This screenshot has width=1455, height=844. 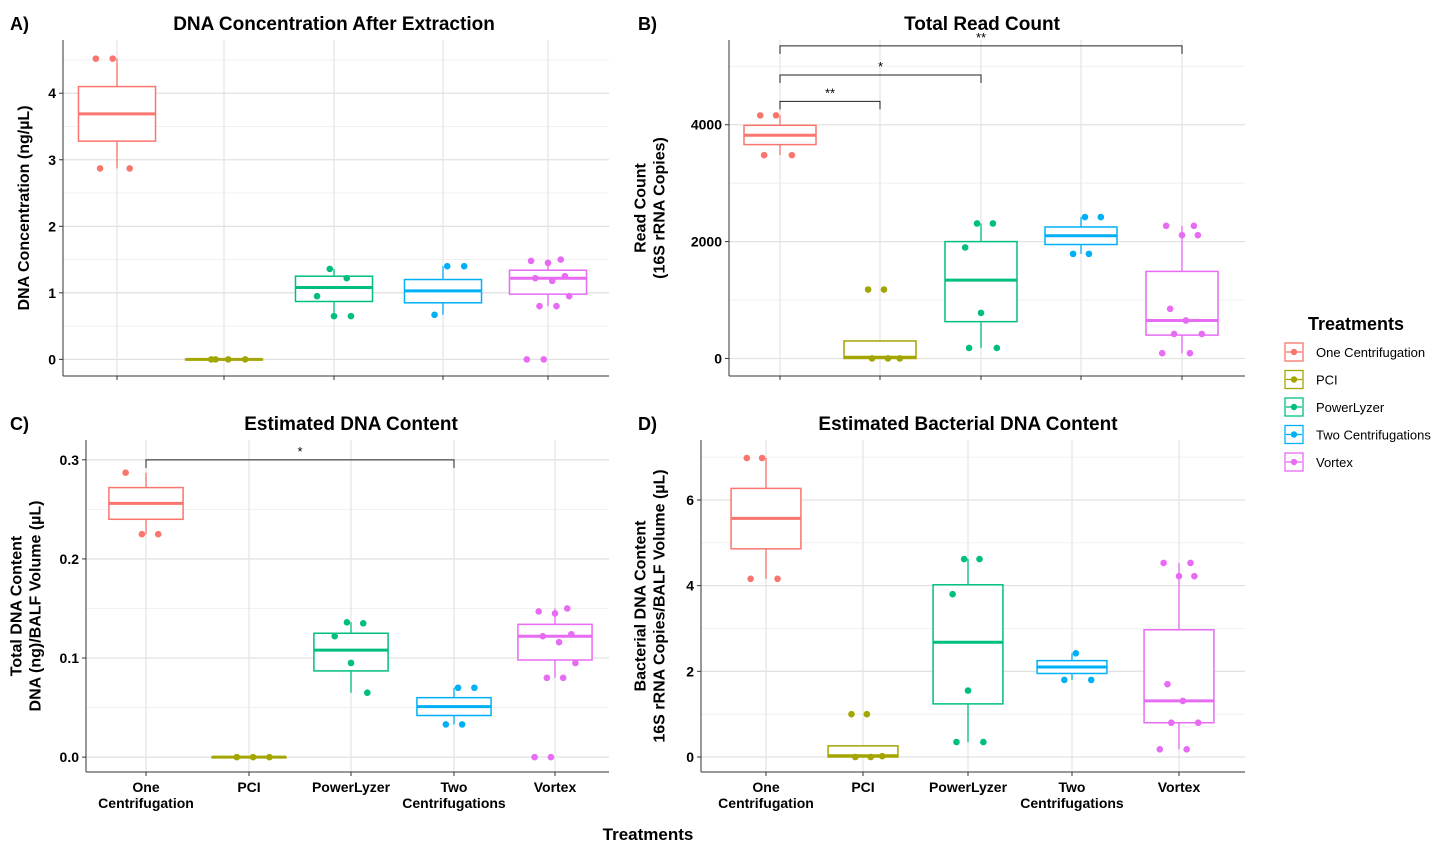 I want to click on x-tick-label: PCI, so click(x=248, y=787).